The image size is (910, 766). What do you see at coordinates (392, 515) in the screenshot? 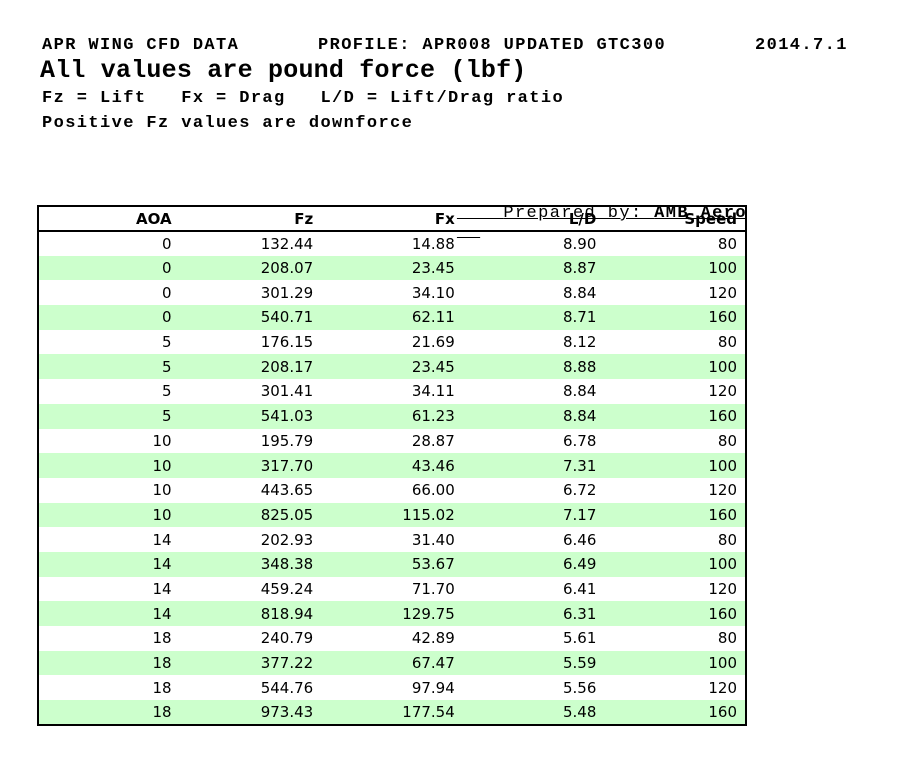
I see `table-row: 10 825.05 115.02 7.17 160` at bounding box center [392, 515].